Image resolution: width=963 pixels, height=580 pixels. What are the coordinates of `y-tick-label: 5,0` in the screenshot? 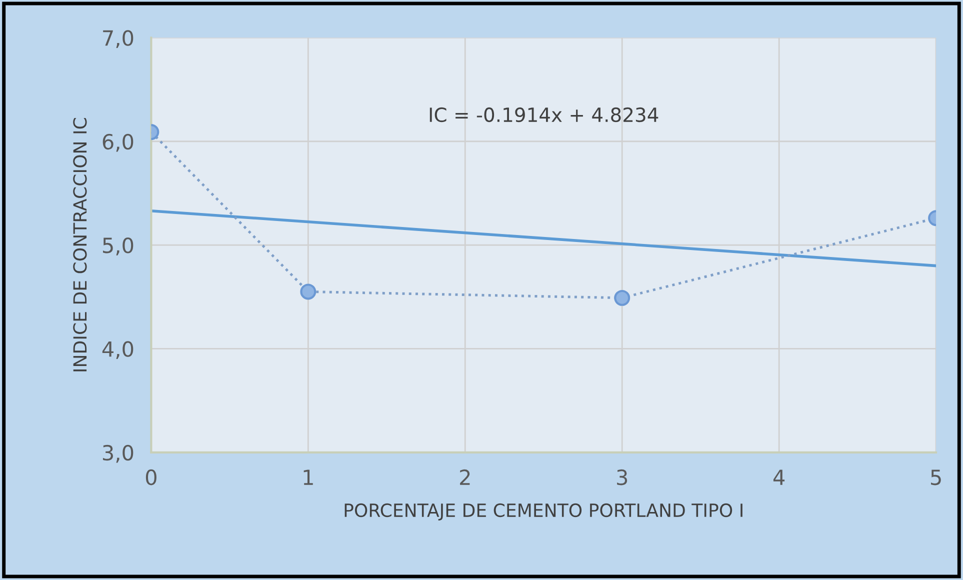 It's located at (118, 247).